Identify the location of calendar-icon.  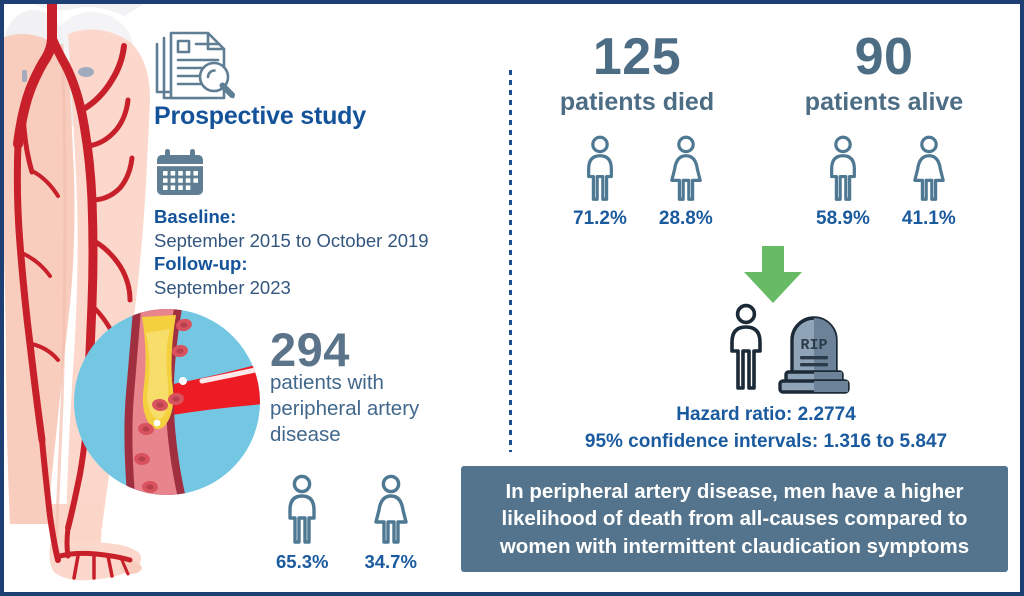
(180, 172).